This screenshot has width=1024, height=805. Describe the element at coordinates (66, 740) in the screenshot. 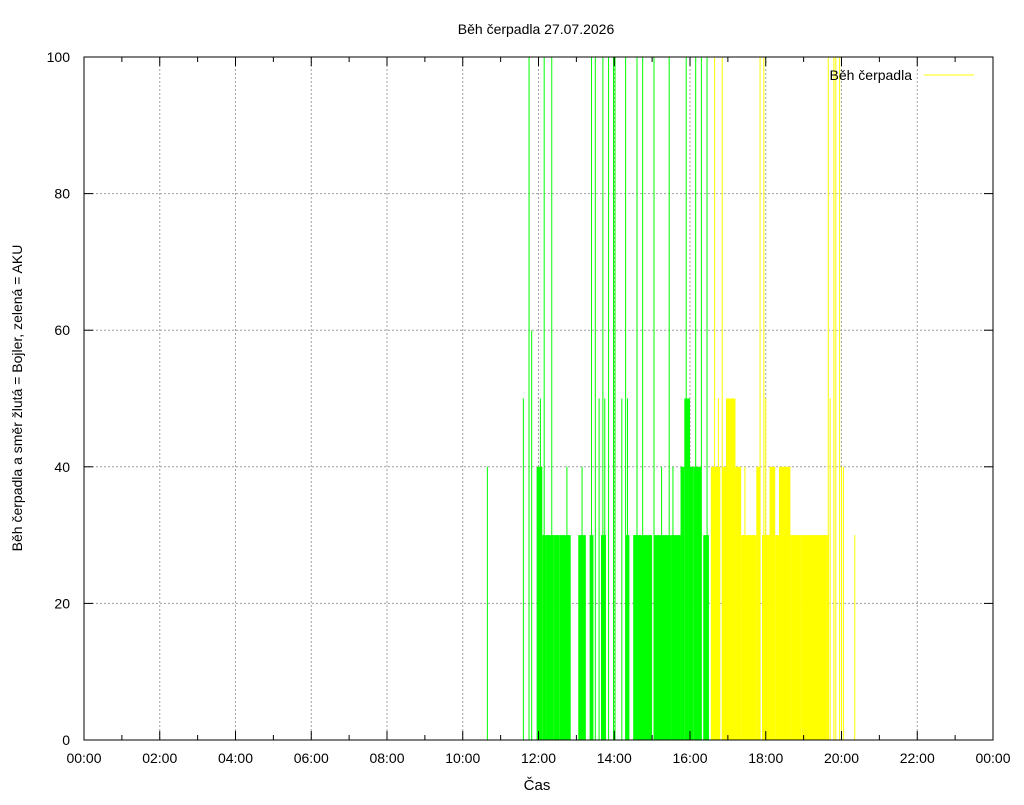

I see `y-tick-label: 0` at that location.